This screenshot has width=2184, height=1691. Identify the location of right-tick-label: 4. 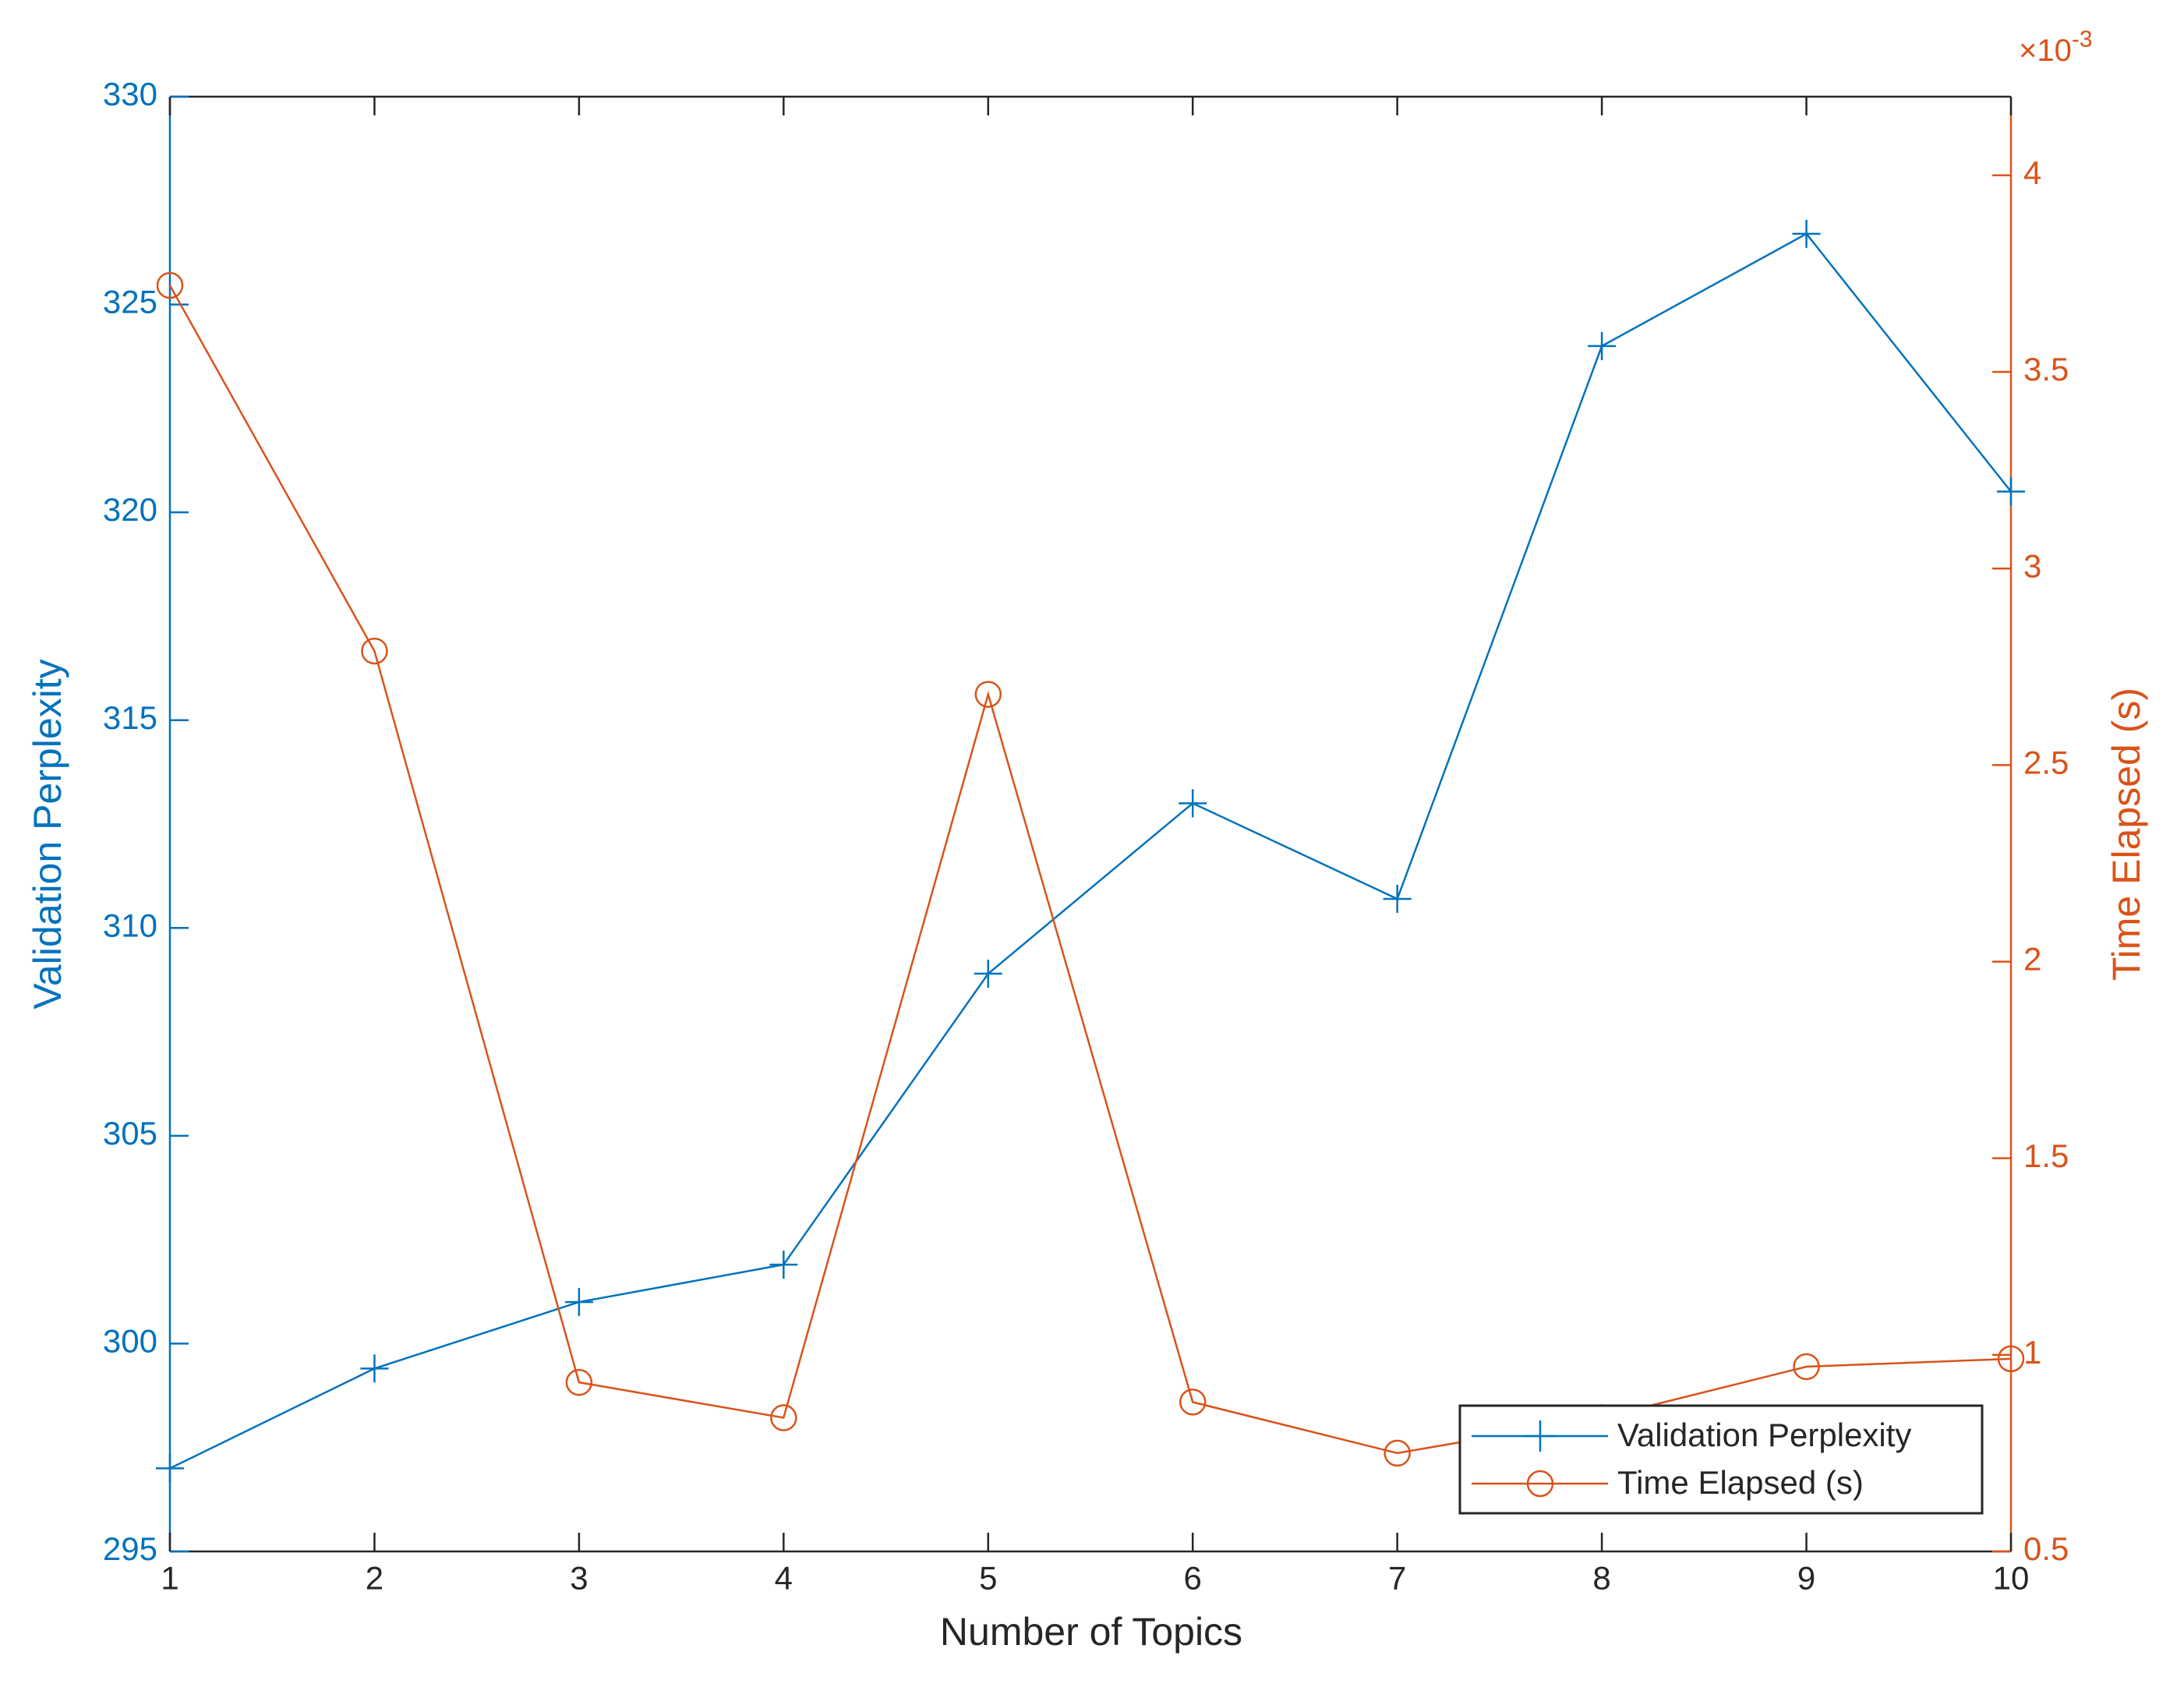
(2032, 172).